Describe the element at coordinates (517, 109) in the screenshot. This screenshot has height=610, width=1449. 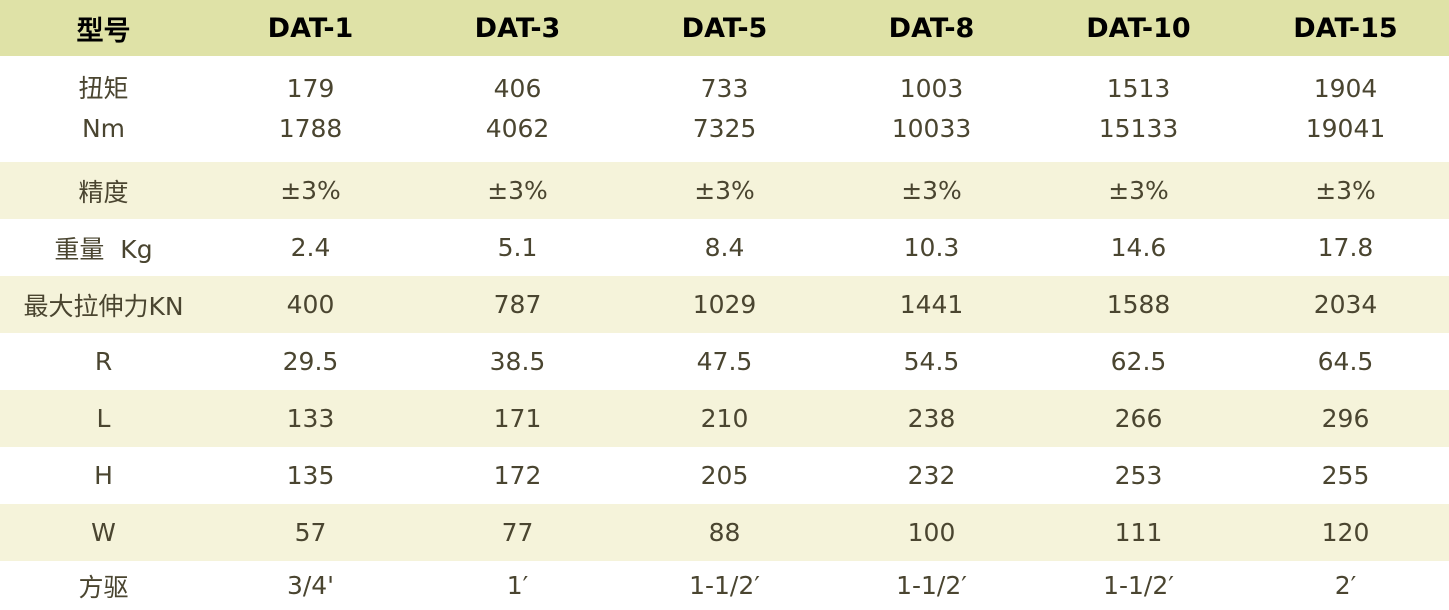
I see `torque-cell: 406 4062` at that location.